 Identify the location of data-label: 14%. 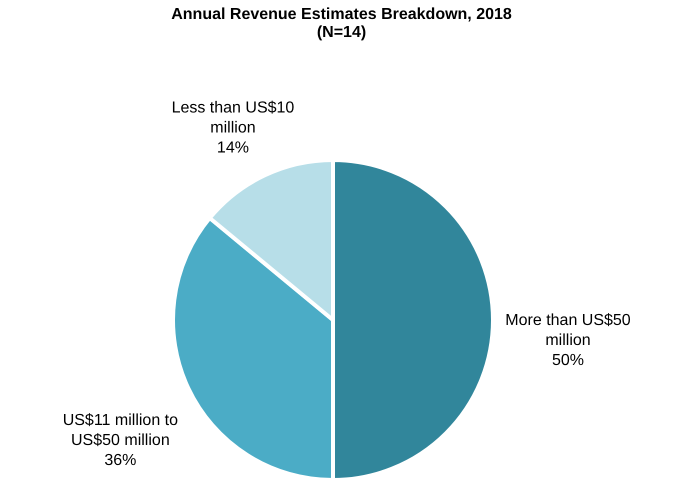
(232, 147).